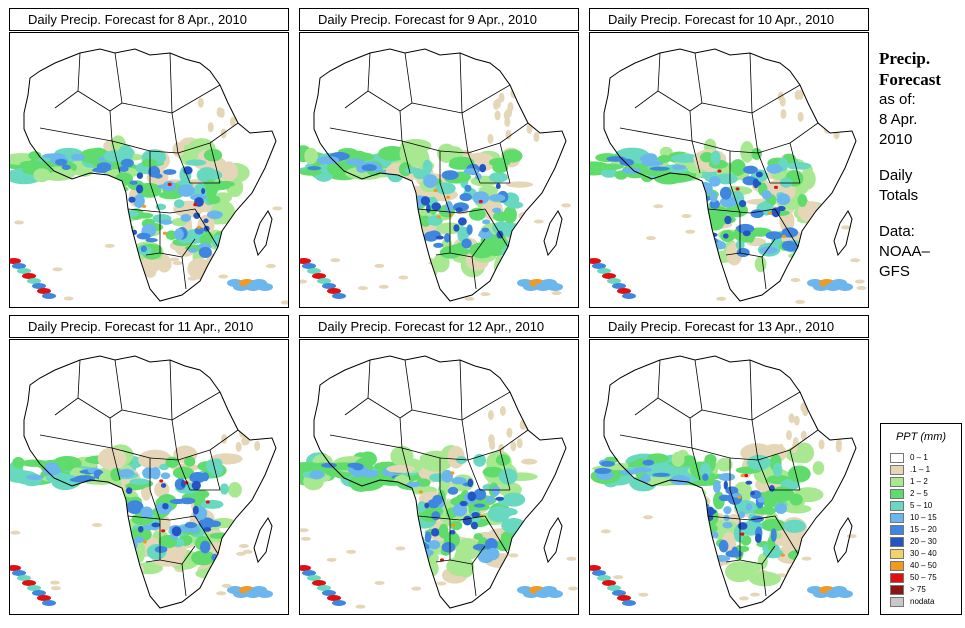 The image size is (965, 628). I want to click on side-heading: Precip., so click(905, 58).